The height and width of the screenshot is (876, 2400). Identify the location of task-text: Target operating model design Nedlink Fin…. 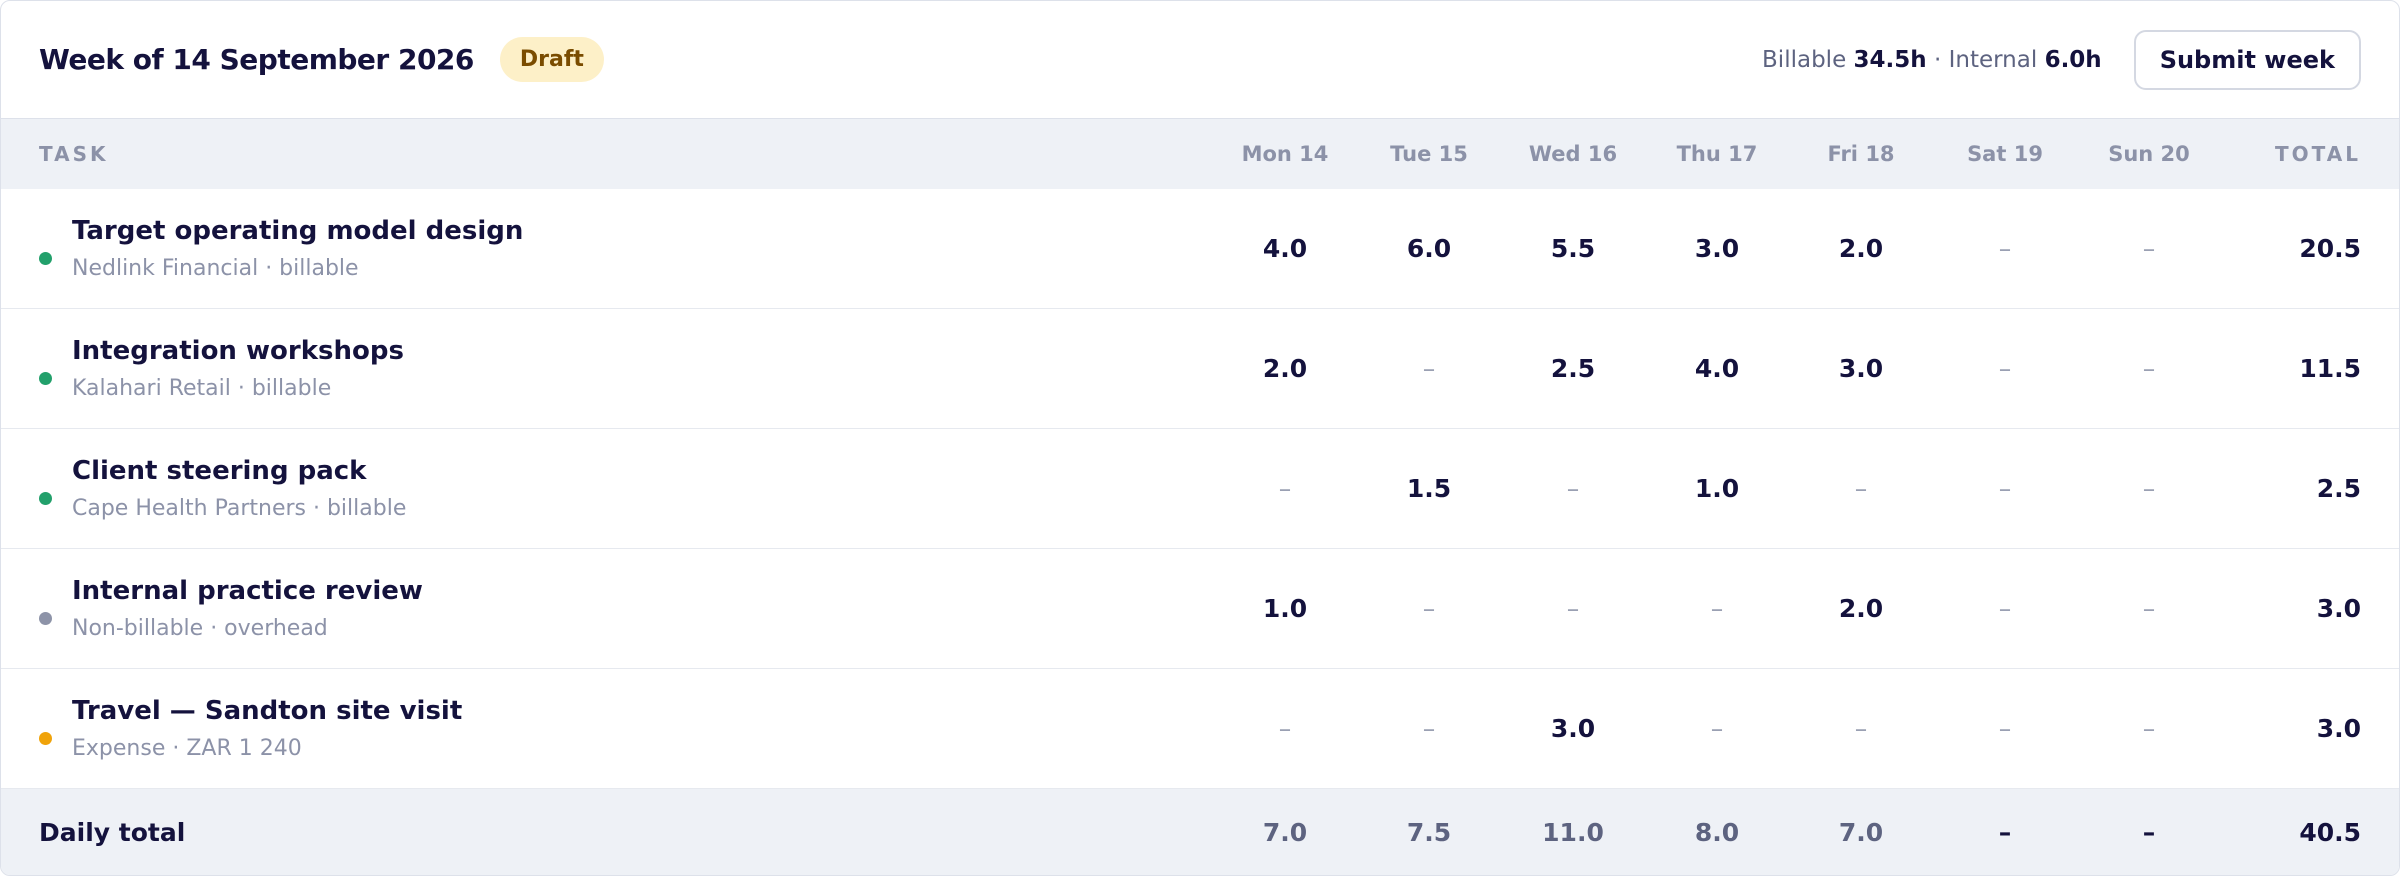
(297, 248).